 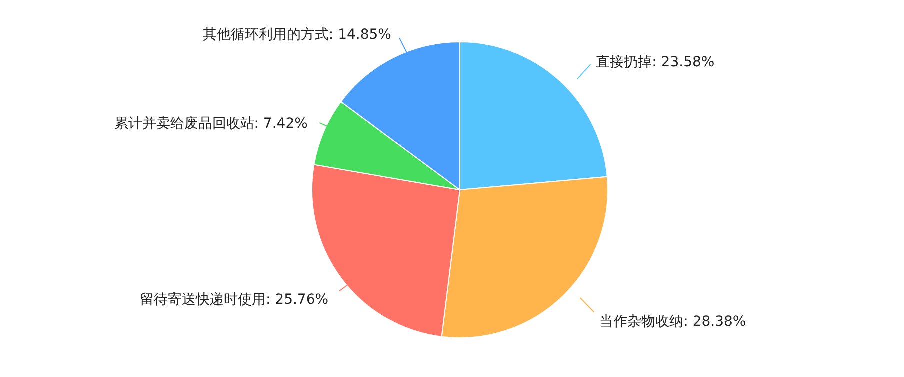 What do you see at coordinates (655, 62) in the screenshot?
I see `slice-label: 直接扔掉: 23.58%` at bounding box center [655, 62].